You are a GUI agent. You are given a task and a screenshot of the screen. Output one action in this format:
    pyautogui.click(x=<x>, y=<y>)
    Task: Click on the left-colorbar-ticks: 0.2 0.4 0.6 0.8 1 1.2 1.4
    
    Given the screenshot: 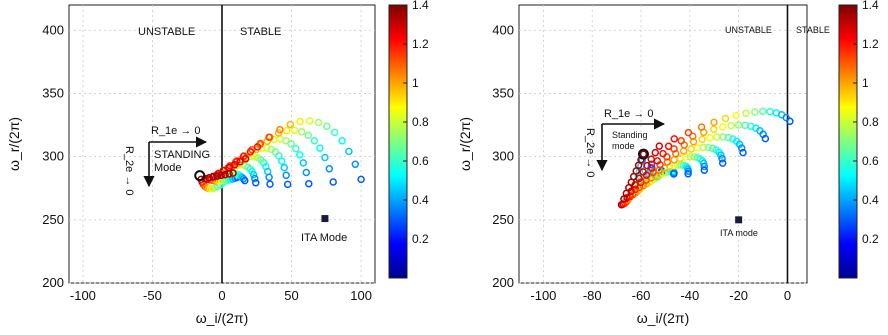 What is the action you would take?
    pyautogui.click(x=416, y=123)
    